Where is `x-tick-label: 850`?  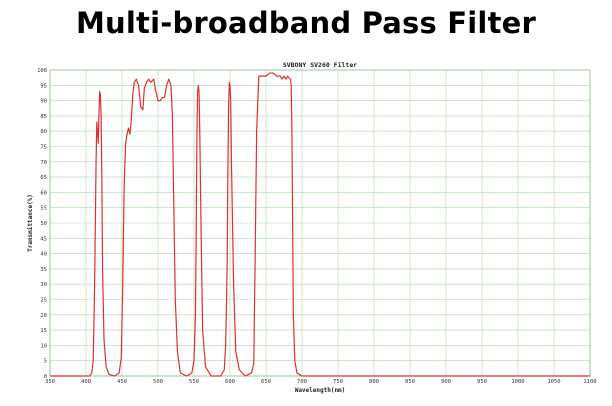
x-tick-label: 850 is located at coordinates (410, 382).